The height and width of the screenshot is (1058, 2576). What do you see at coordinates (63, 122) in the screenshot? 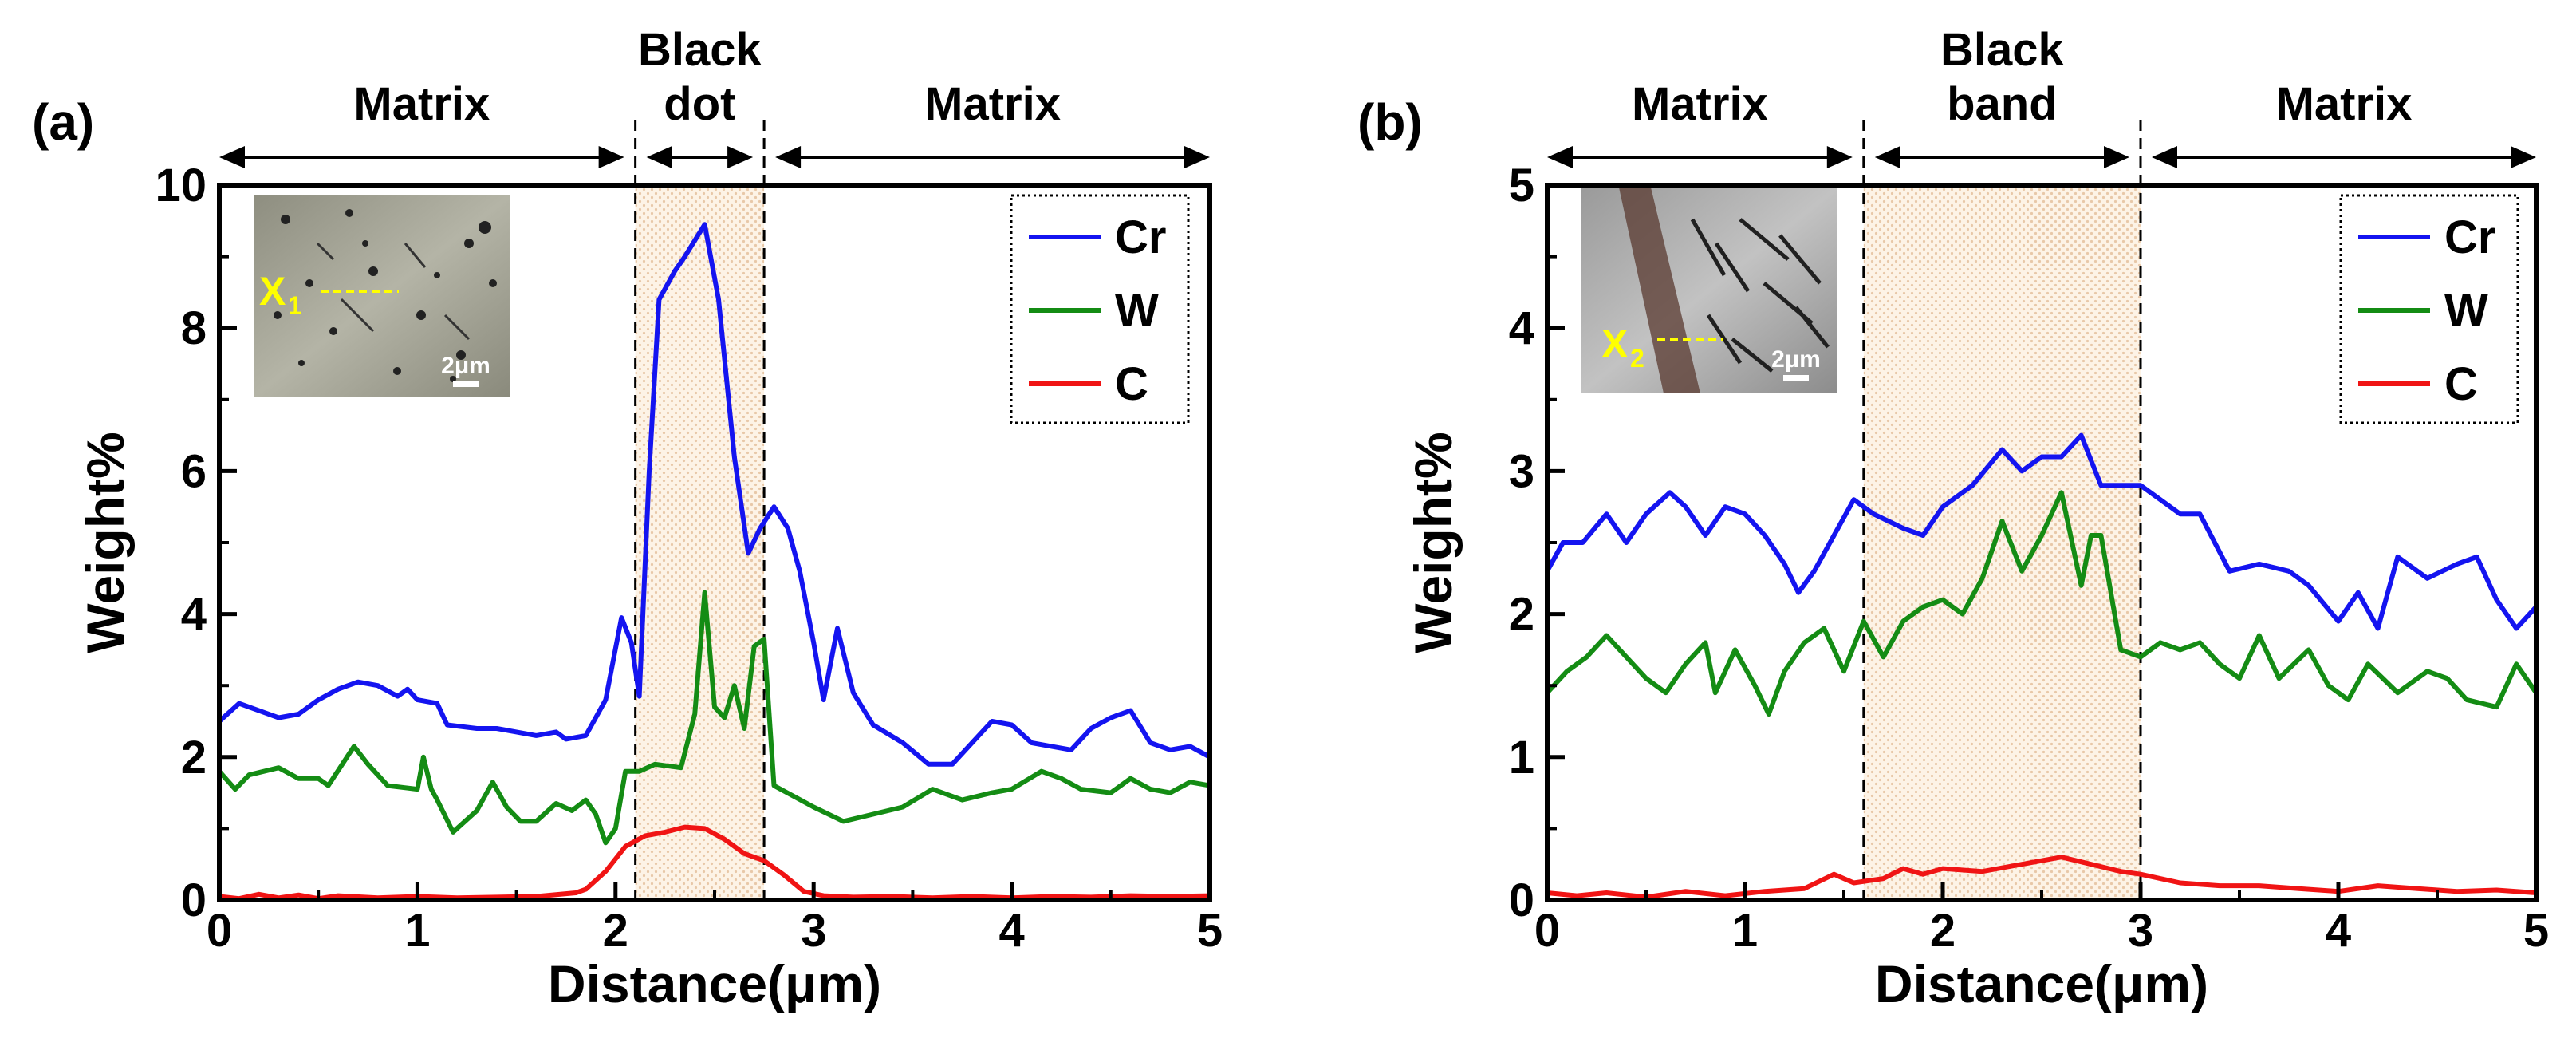
I see `panel-label: (a)` at bounding box center [63, 122].